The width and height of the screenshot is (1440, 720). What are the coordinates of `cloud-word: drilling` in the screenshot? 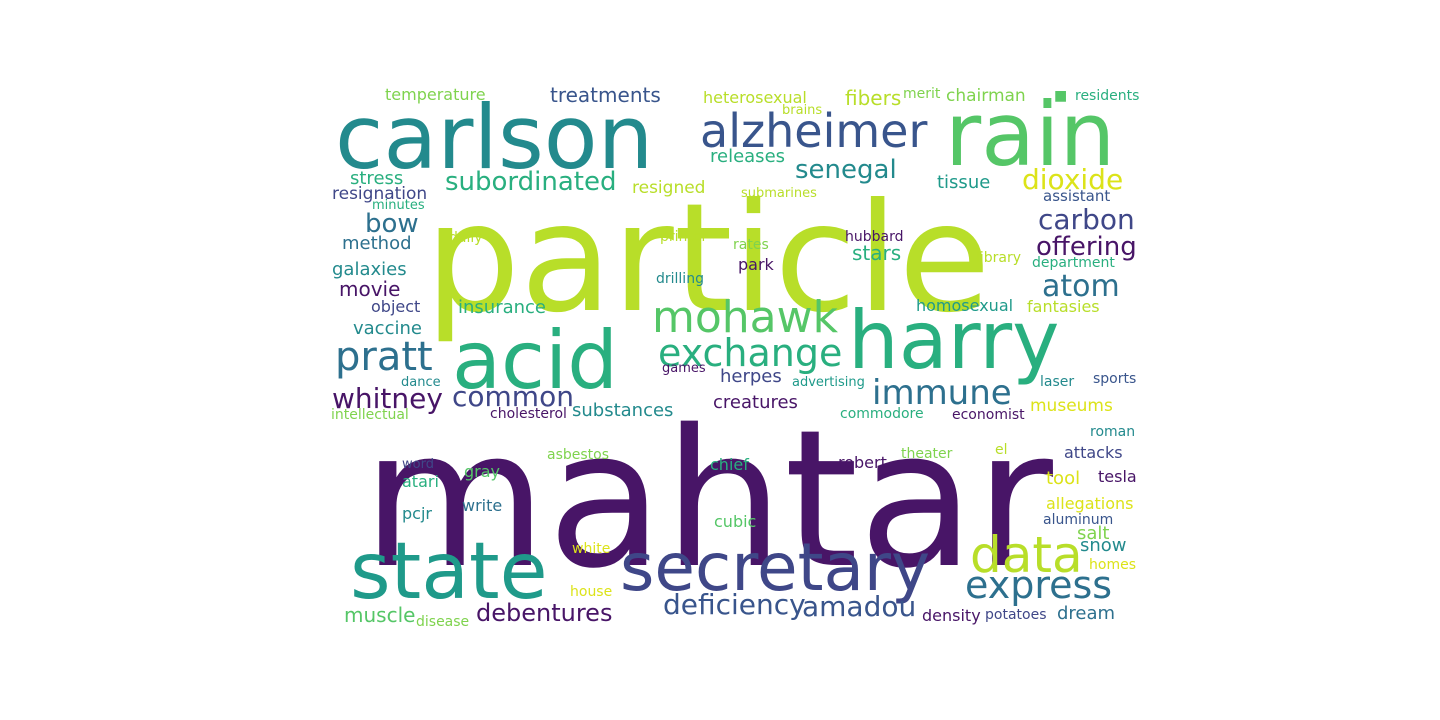 It's located at (680, 279).